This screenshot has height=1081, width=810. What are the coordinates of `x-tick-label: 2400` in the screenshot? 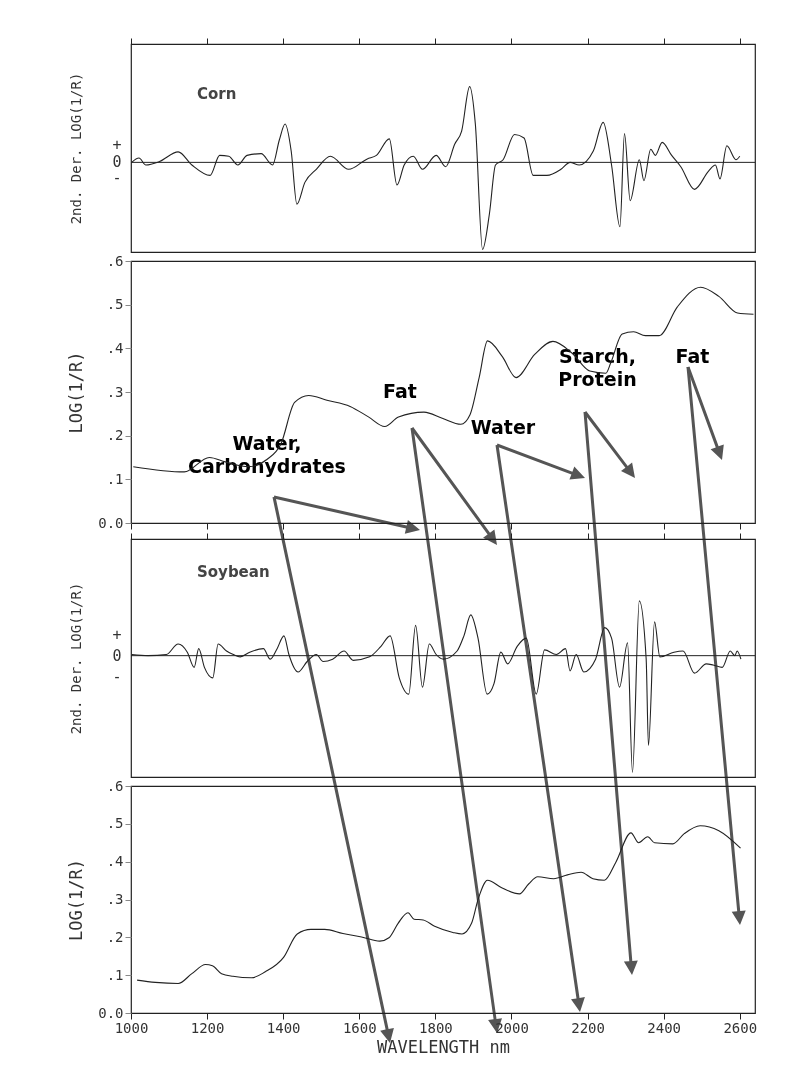 It's located at (664, 1027).